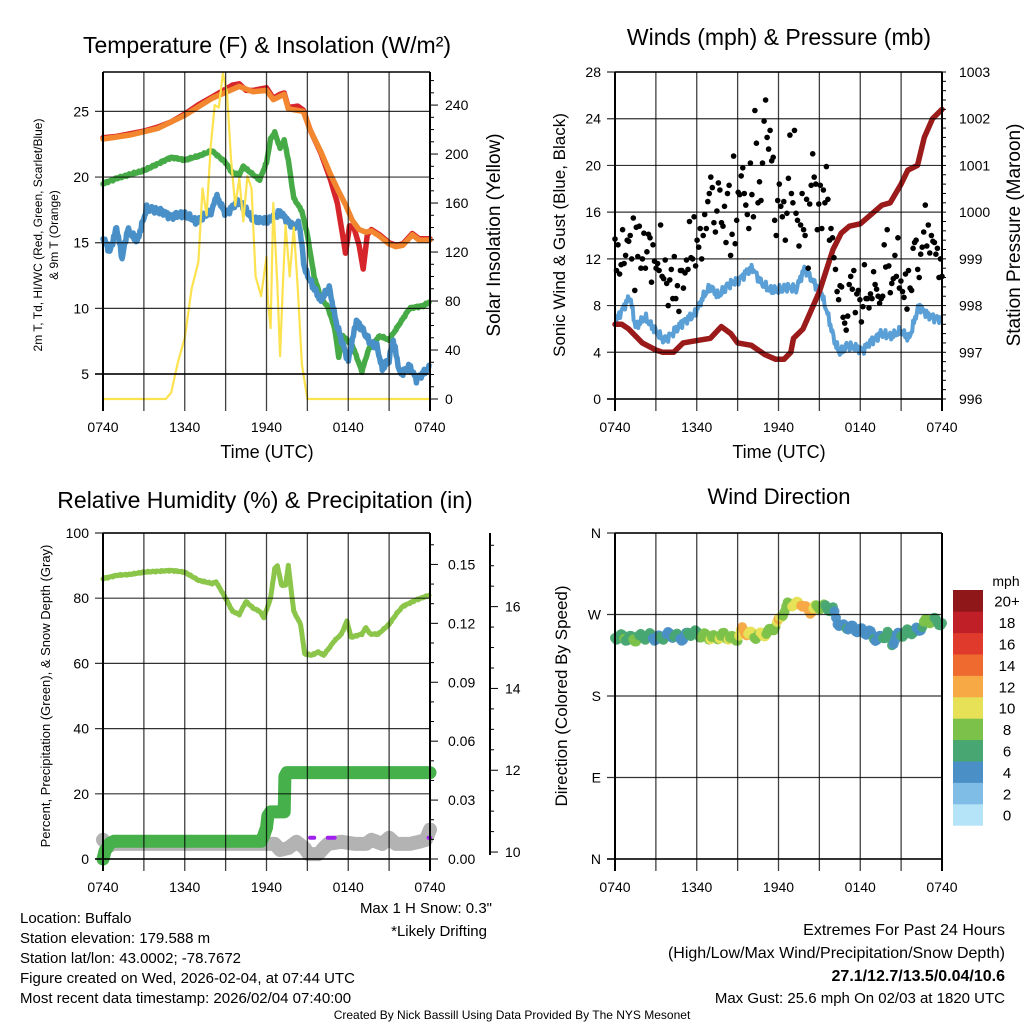 The height and width of the screenshot is (1024, 1024). I want to click on right-y-tick-label: 200, so click(457, 154).